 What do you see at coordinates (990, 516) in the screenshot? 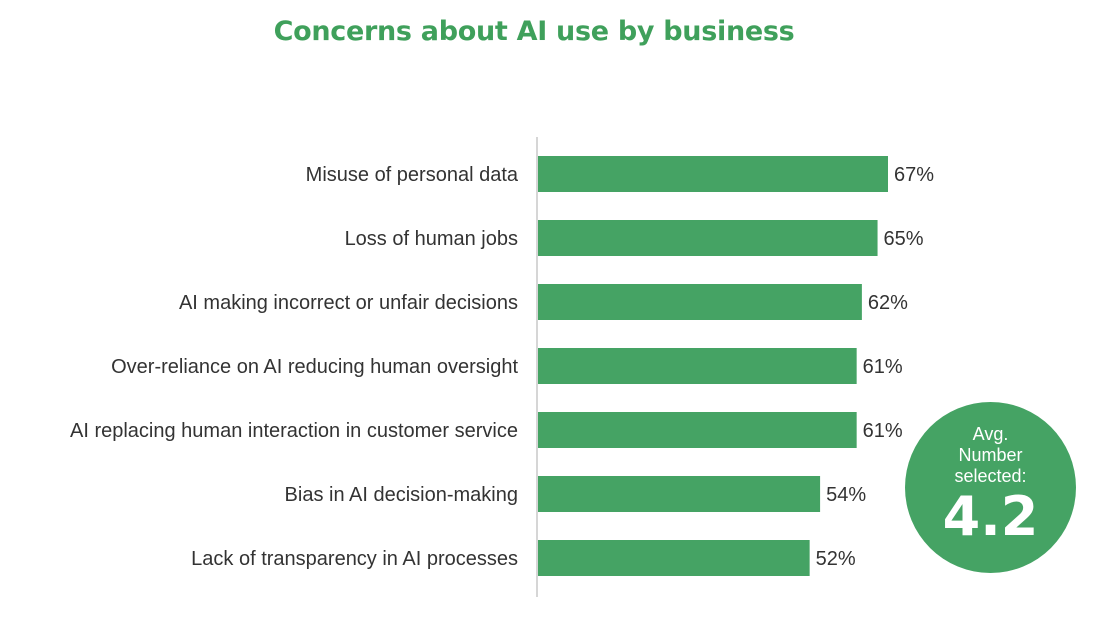
I see `badge-value: 4.2` at bounding box center [990, 516].